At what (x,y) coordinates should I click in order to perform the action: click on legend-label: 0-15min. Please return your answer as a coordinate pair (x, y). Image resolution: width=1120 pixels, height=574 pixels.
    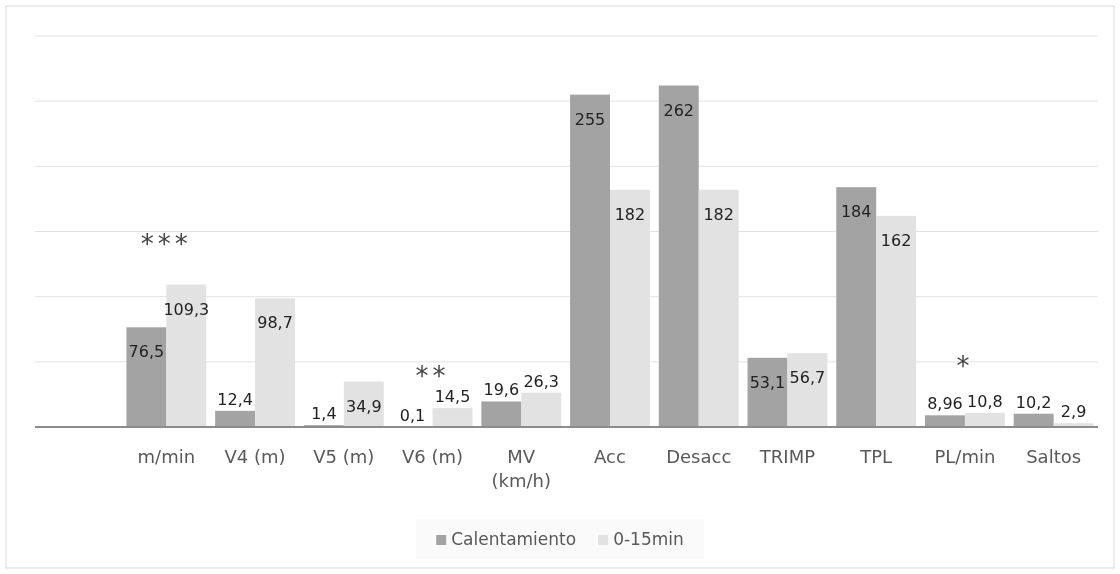
    Looking at the image, I should click on (648, 539).